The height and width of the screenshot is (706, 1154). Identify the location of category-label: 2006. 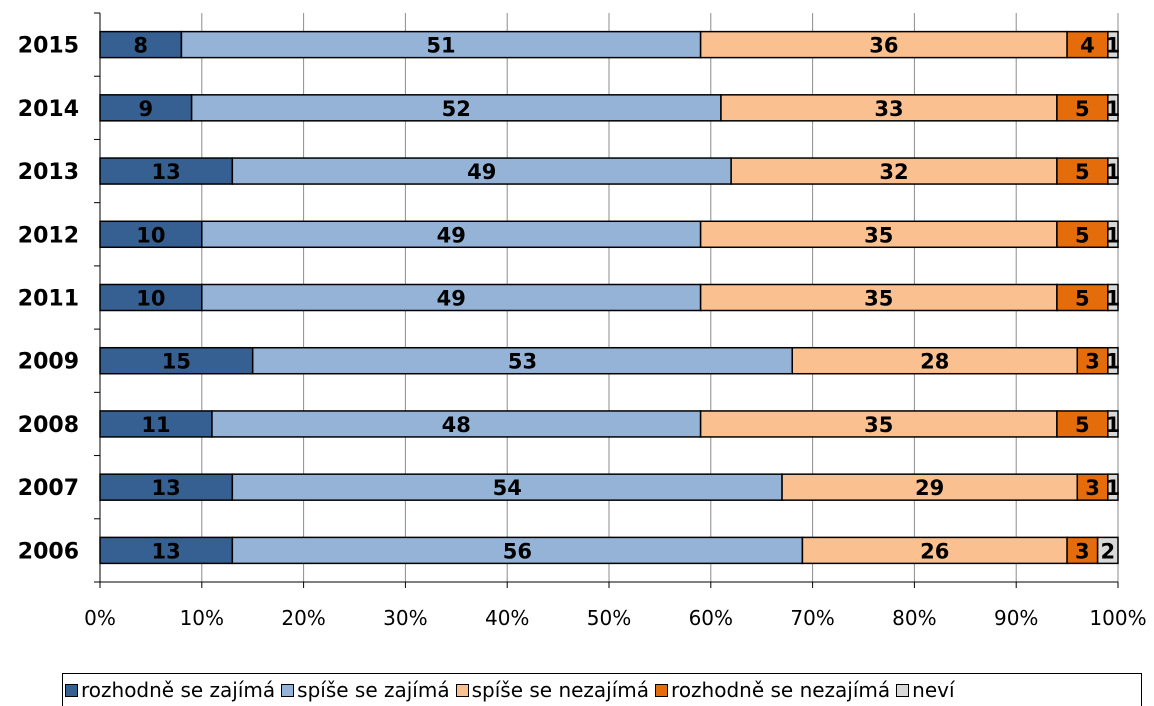
(48, 551).